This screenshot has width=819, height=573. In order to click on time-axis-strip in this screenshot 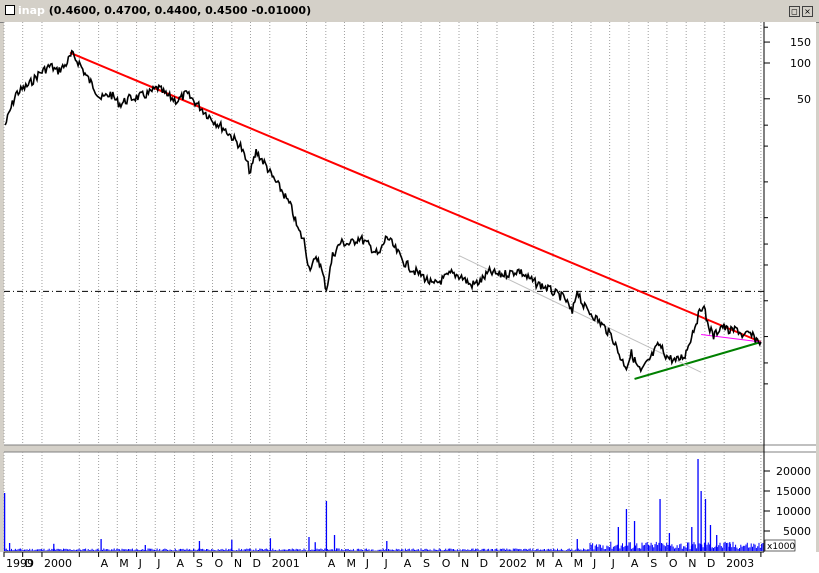, I will do `click(409, 562)`.